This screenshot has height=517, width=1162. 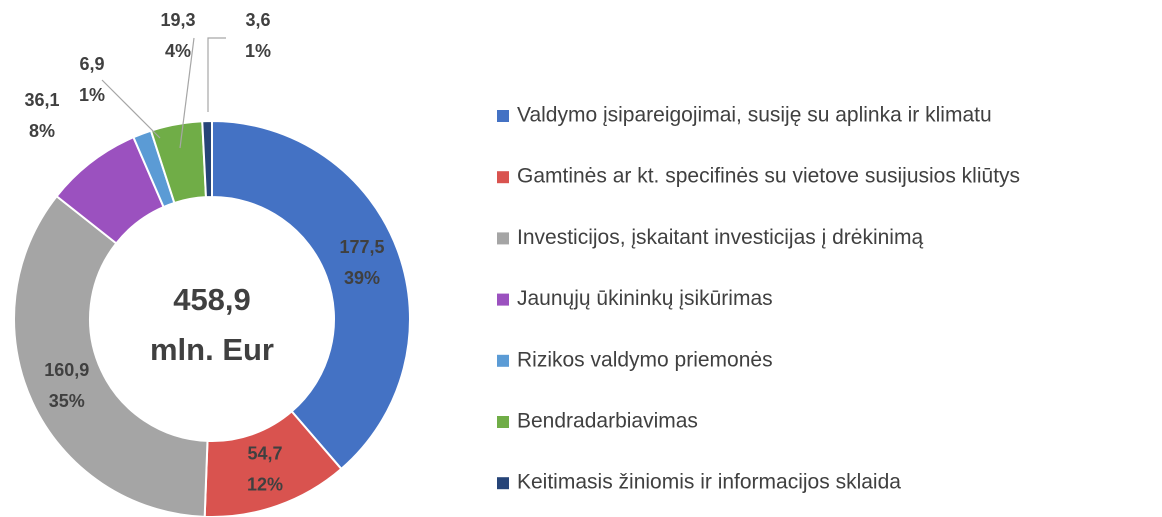 I want to click on center-unit: mln. Eur, so click(x=212, y=349).